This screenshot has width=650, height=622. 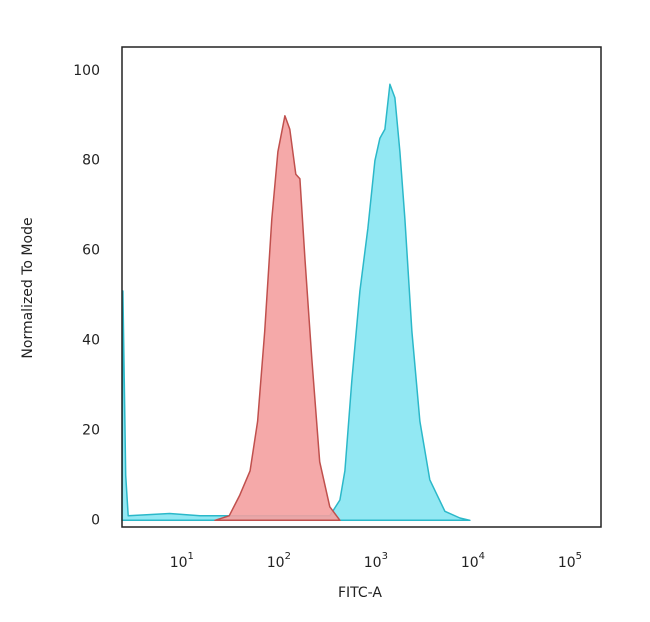 I want to click on x-tick-label: 10⁵, so click(x=570, y=561).